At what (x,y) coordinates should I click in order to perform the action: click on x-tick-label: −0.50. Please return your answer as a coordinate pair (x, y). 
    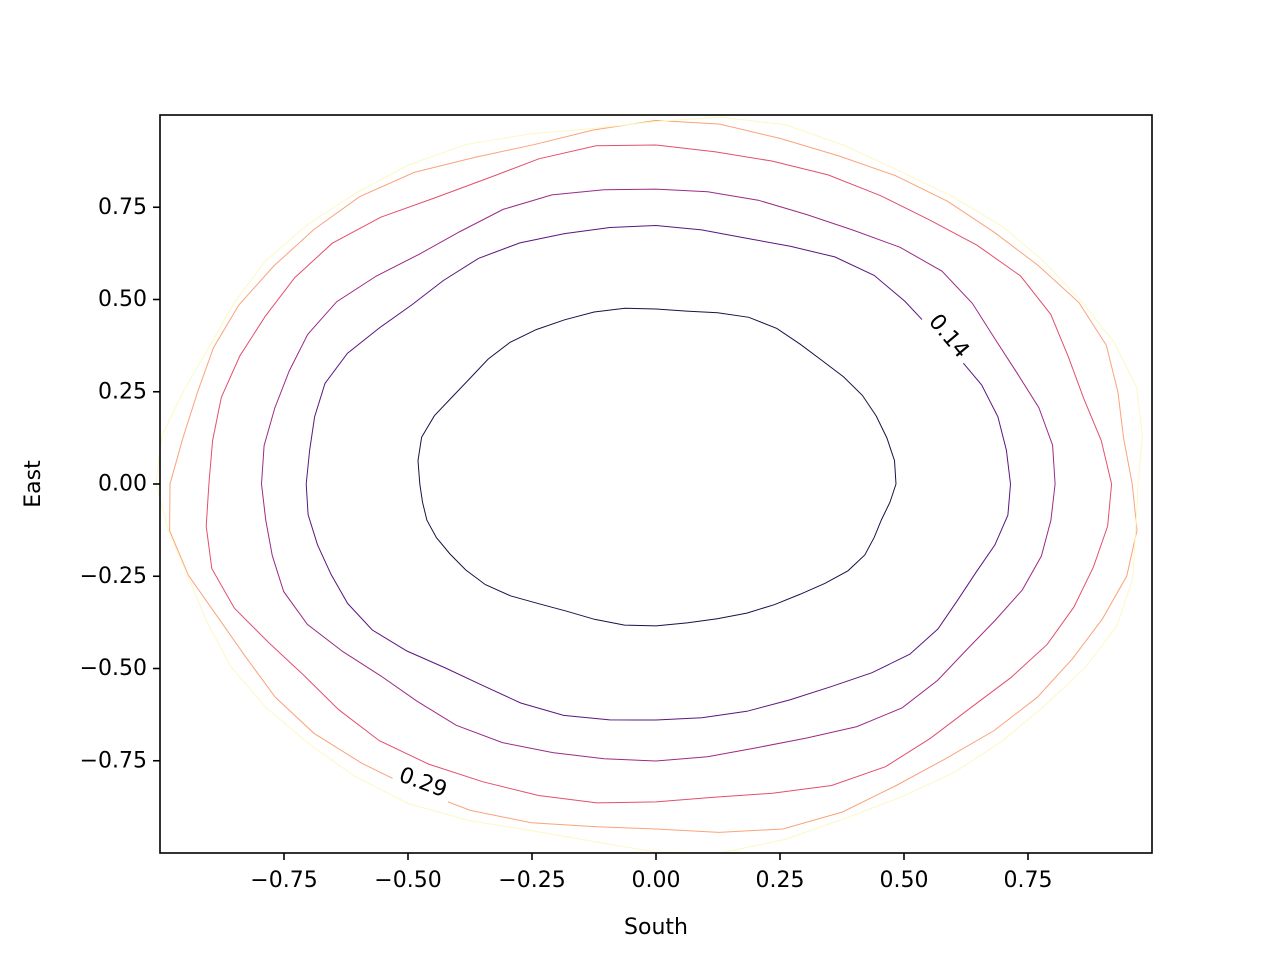
    Looking at the image, I should click on (407, 880).